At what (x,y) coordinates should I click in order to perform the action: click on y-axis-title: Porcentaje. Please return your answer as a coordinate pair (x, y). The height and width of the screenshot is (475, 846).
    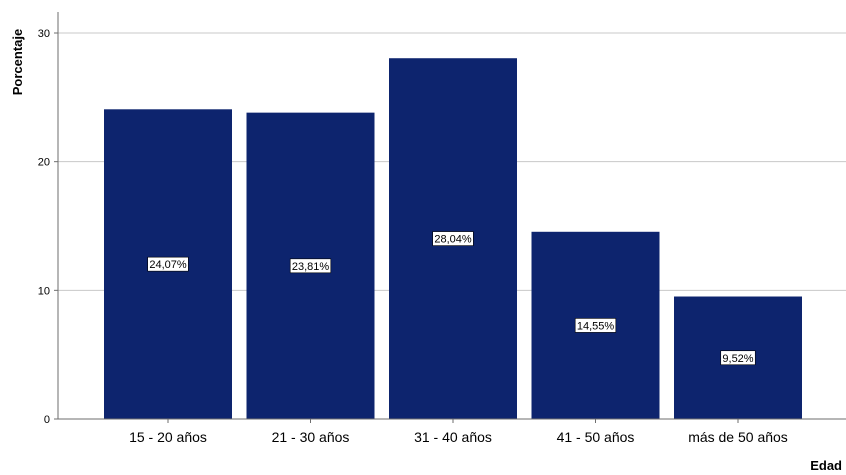
    Looking at the image, I should click on (17, 62).